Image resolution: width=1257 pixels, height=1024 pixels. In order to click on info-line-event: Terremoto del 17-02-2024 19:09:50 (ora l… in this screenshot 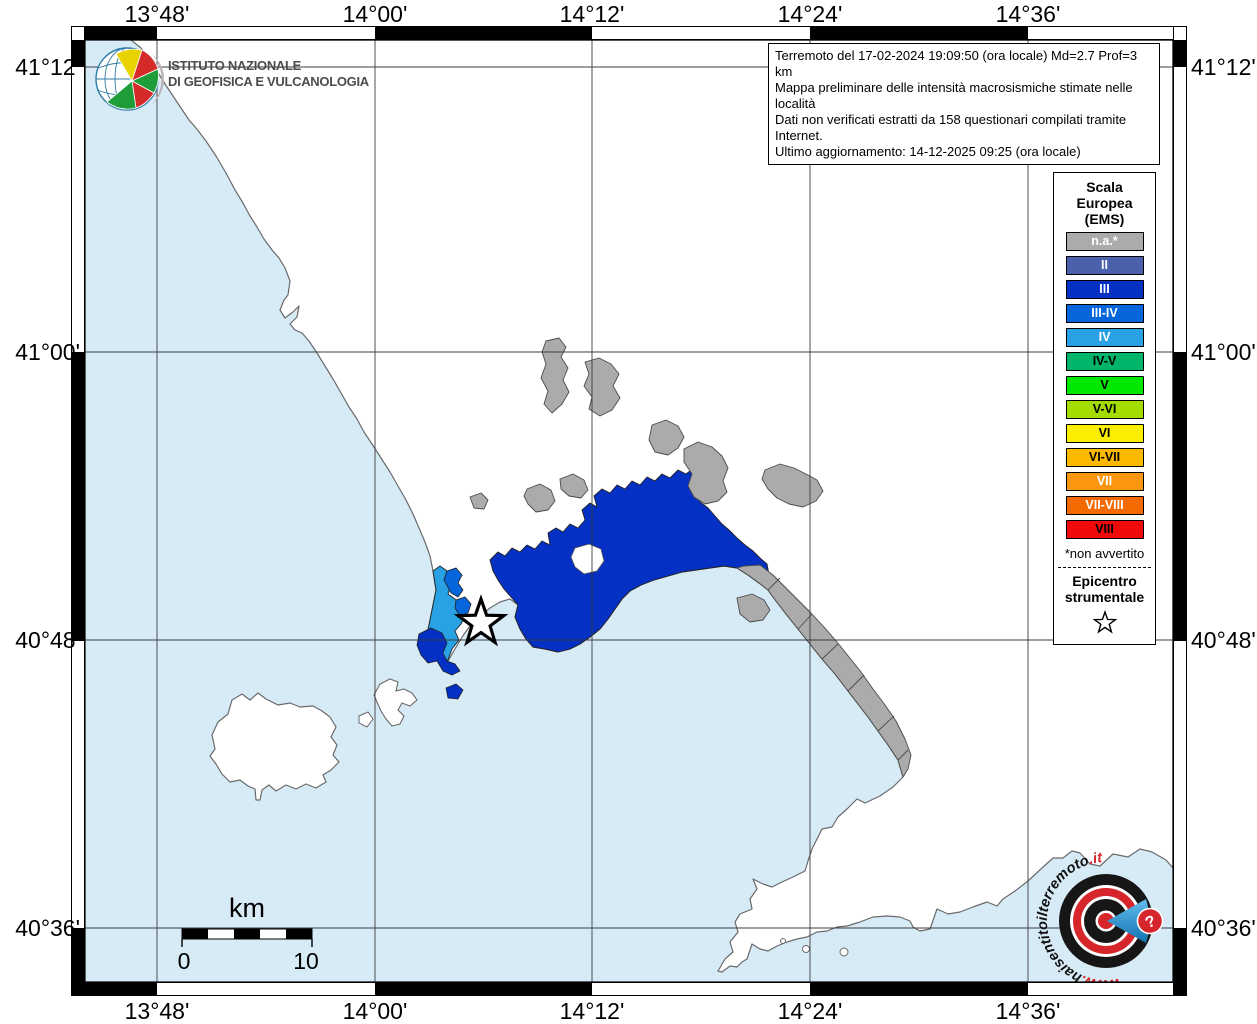, I will do `click(956, 63)`.